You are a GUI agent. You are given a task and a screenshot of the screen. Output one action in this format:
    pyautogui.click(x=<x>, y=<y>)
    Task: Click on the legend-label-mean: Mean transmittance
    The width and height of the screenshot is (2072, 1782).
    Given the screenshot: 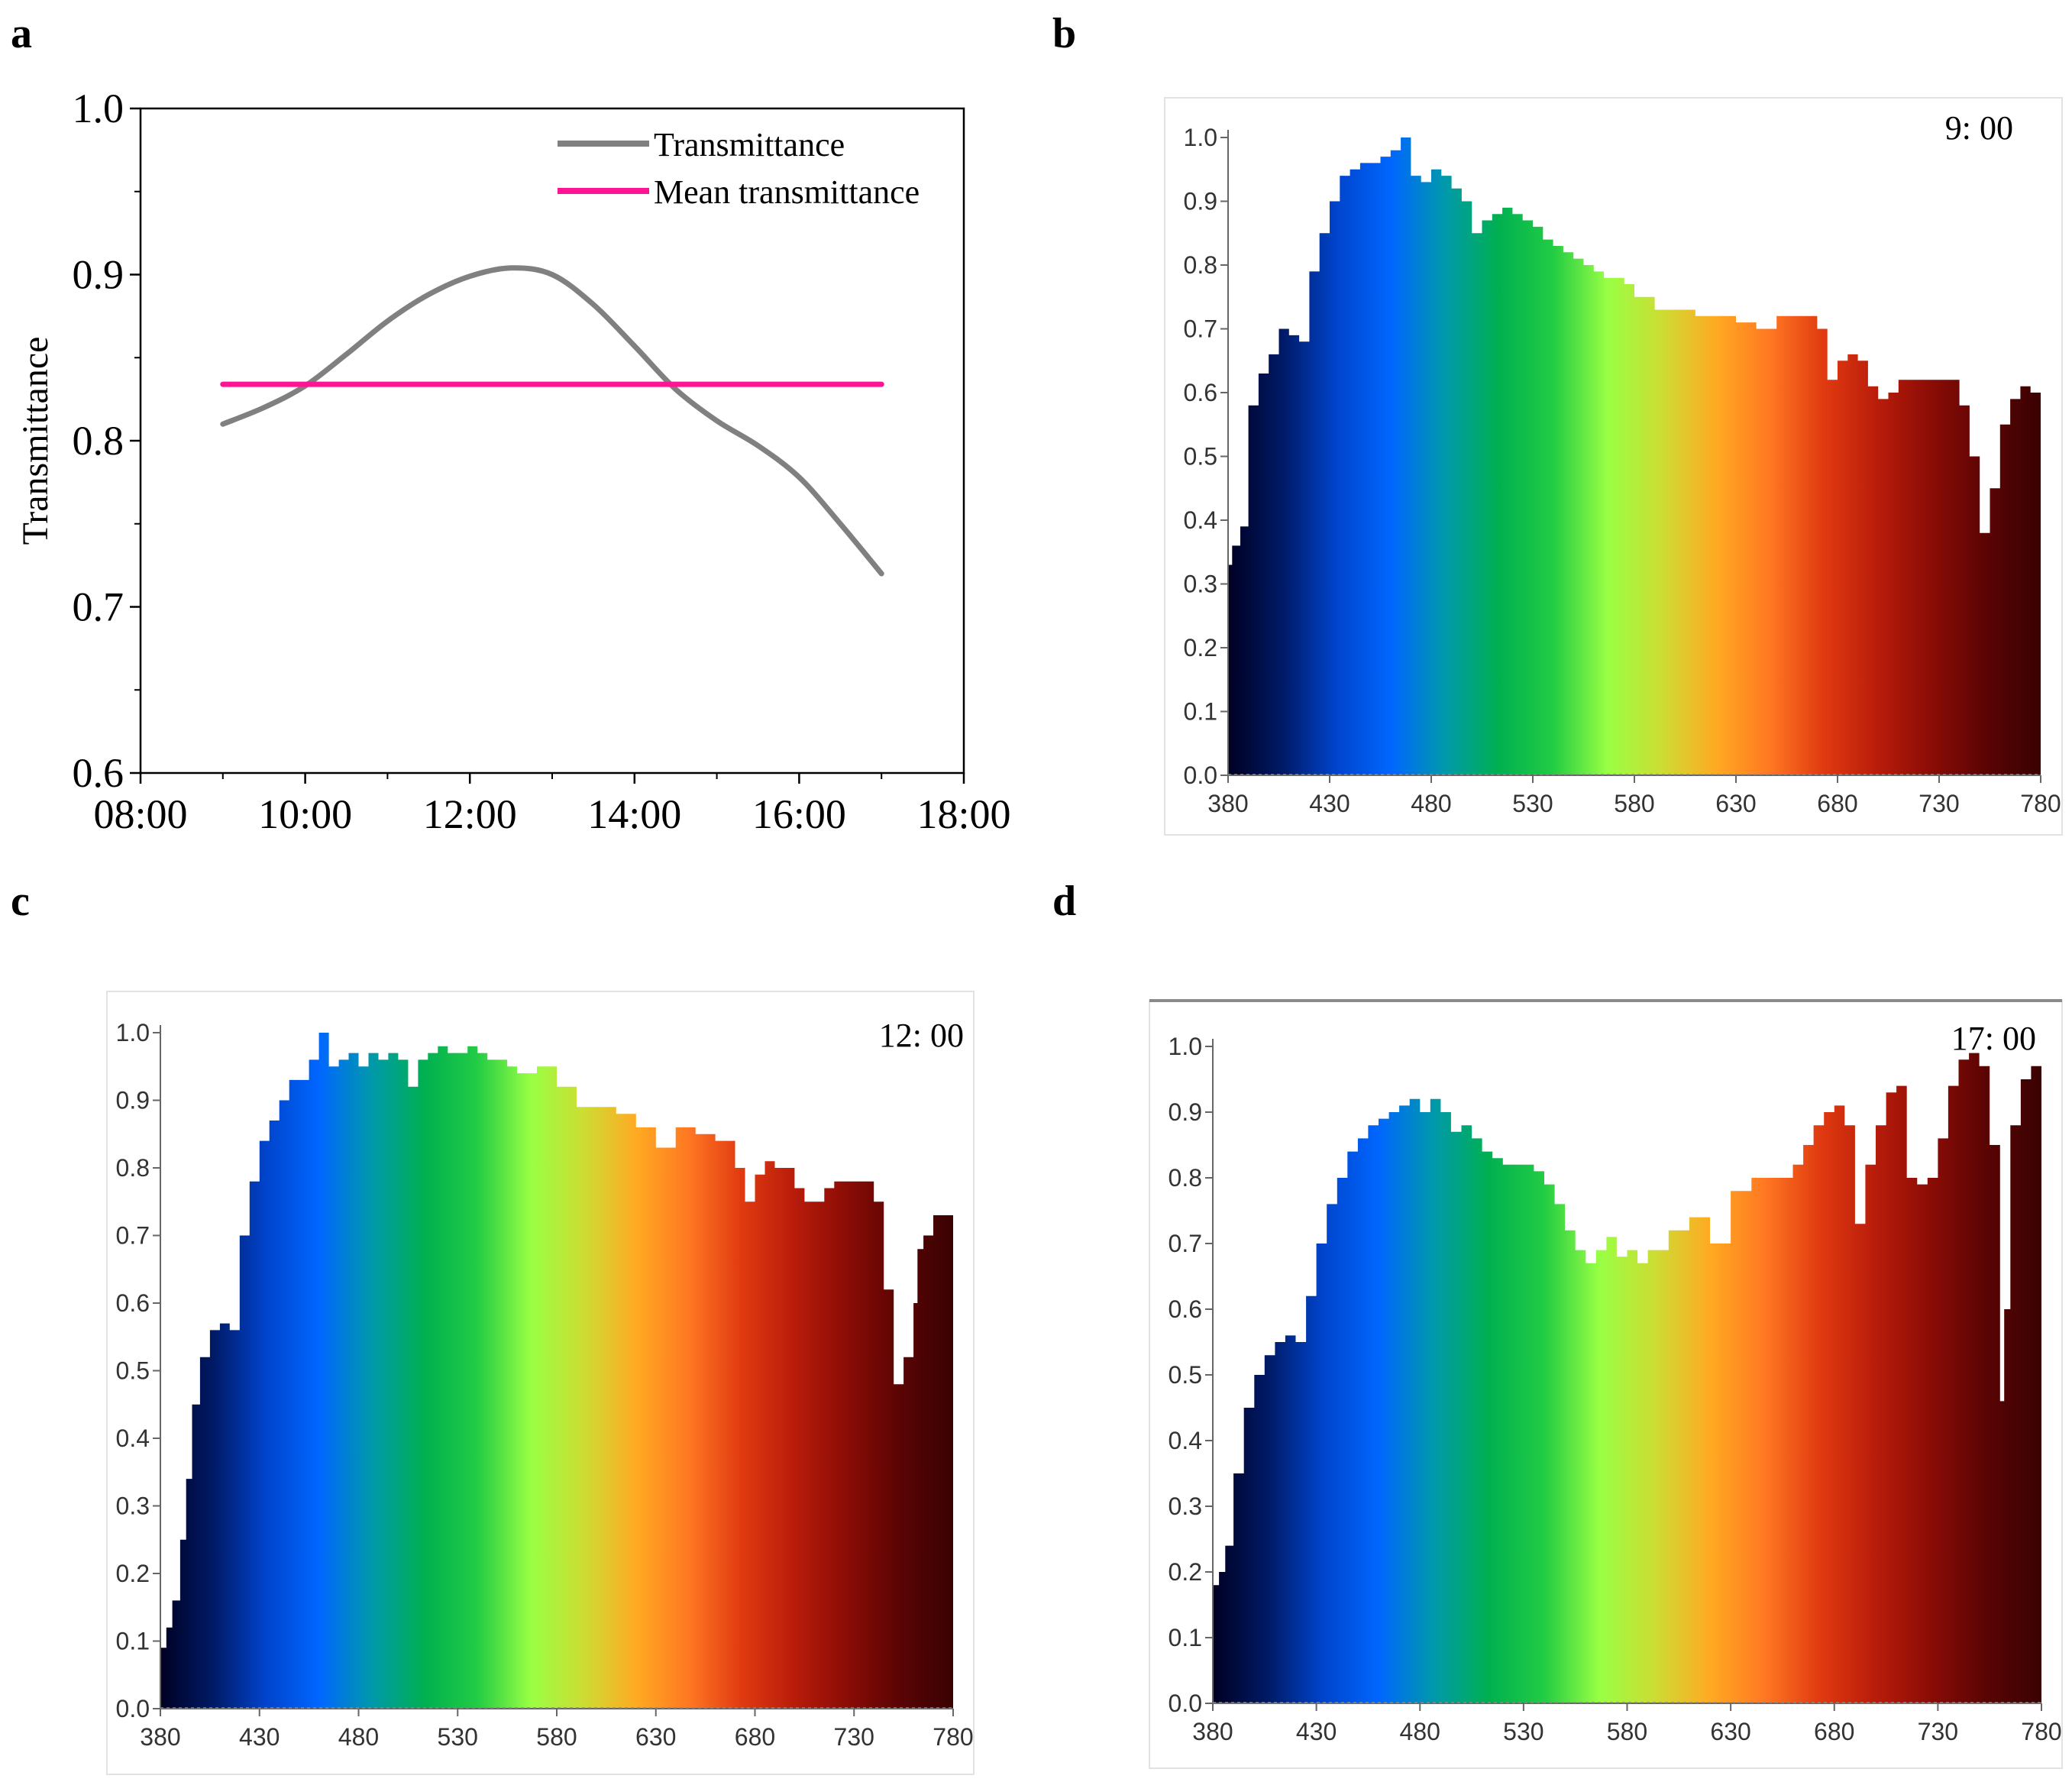 What is the action you would take?
    pyautogui.click(x=787, y=192)
    